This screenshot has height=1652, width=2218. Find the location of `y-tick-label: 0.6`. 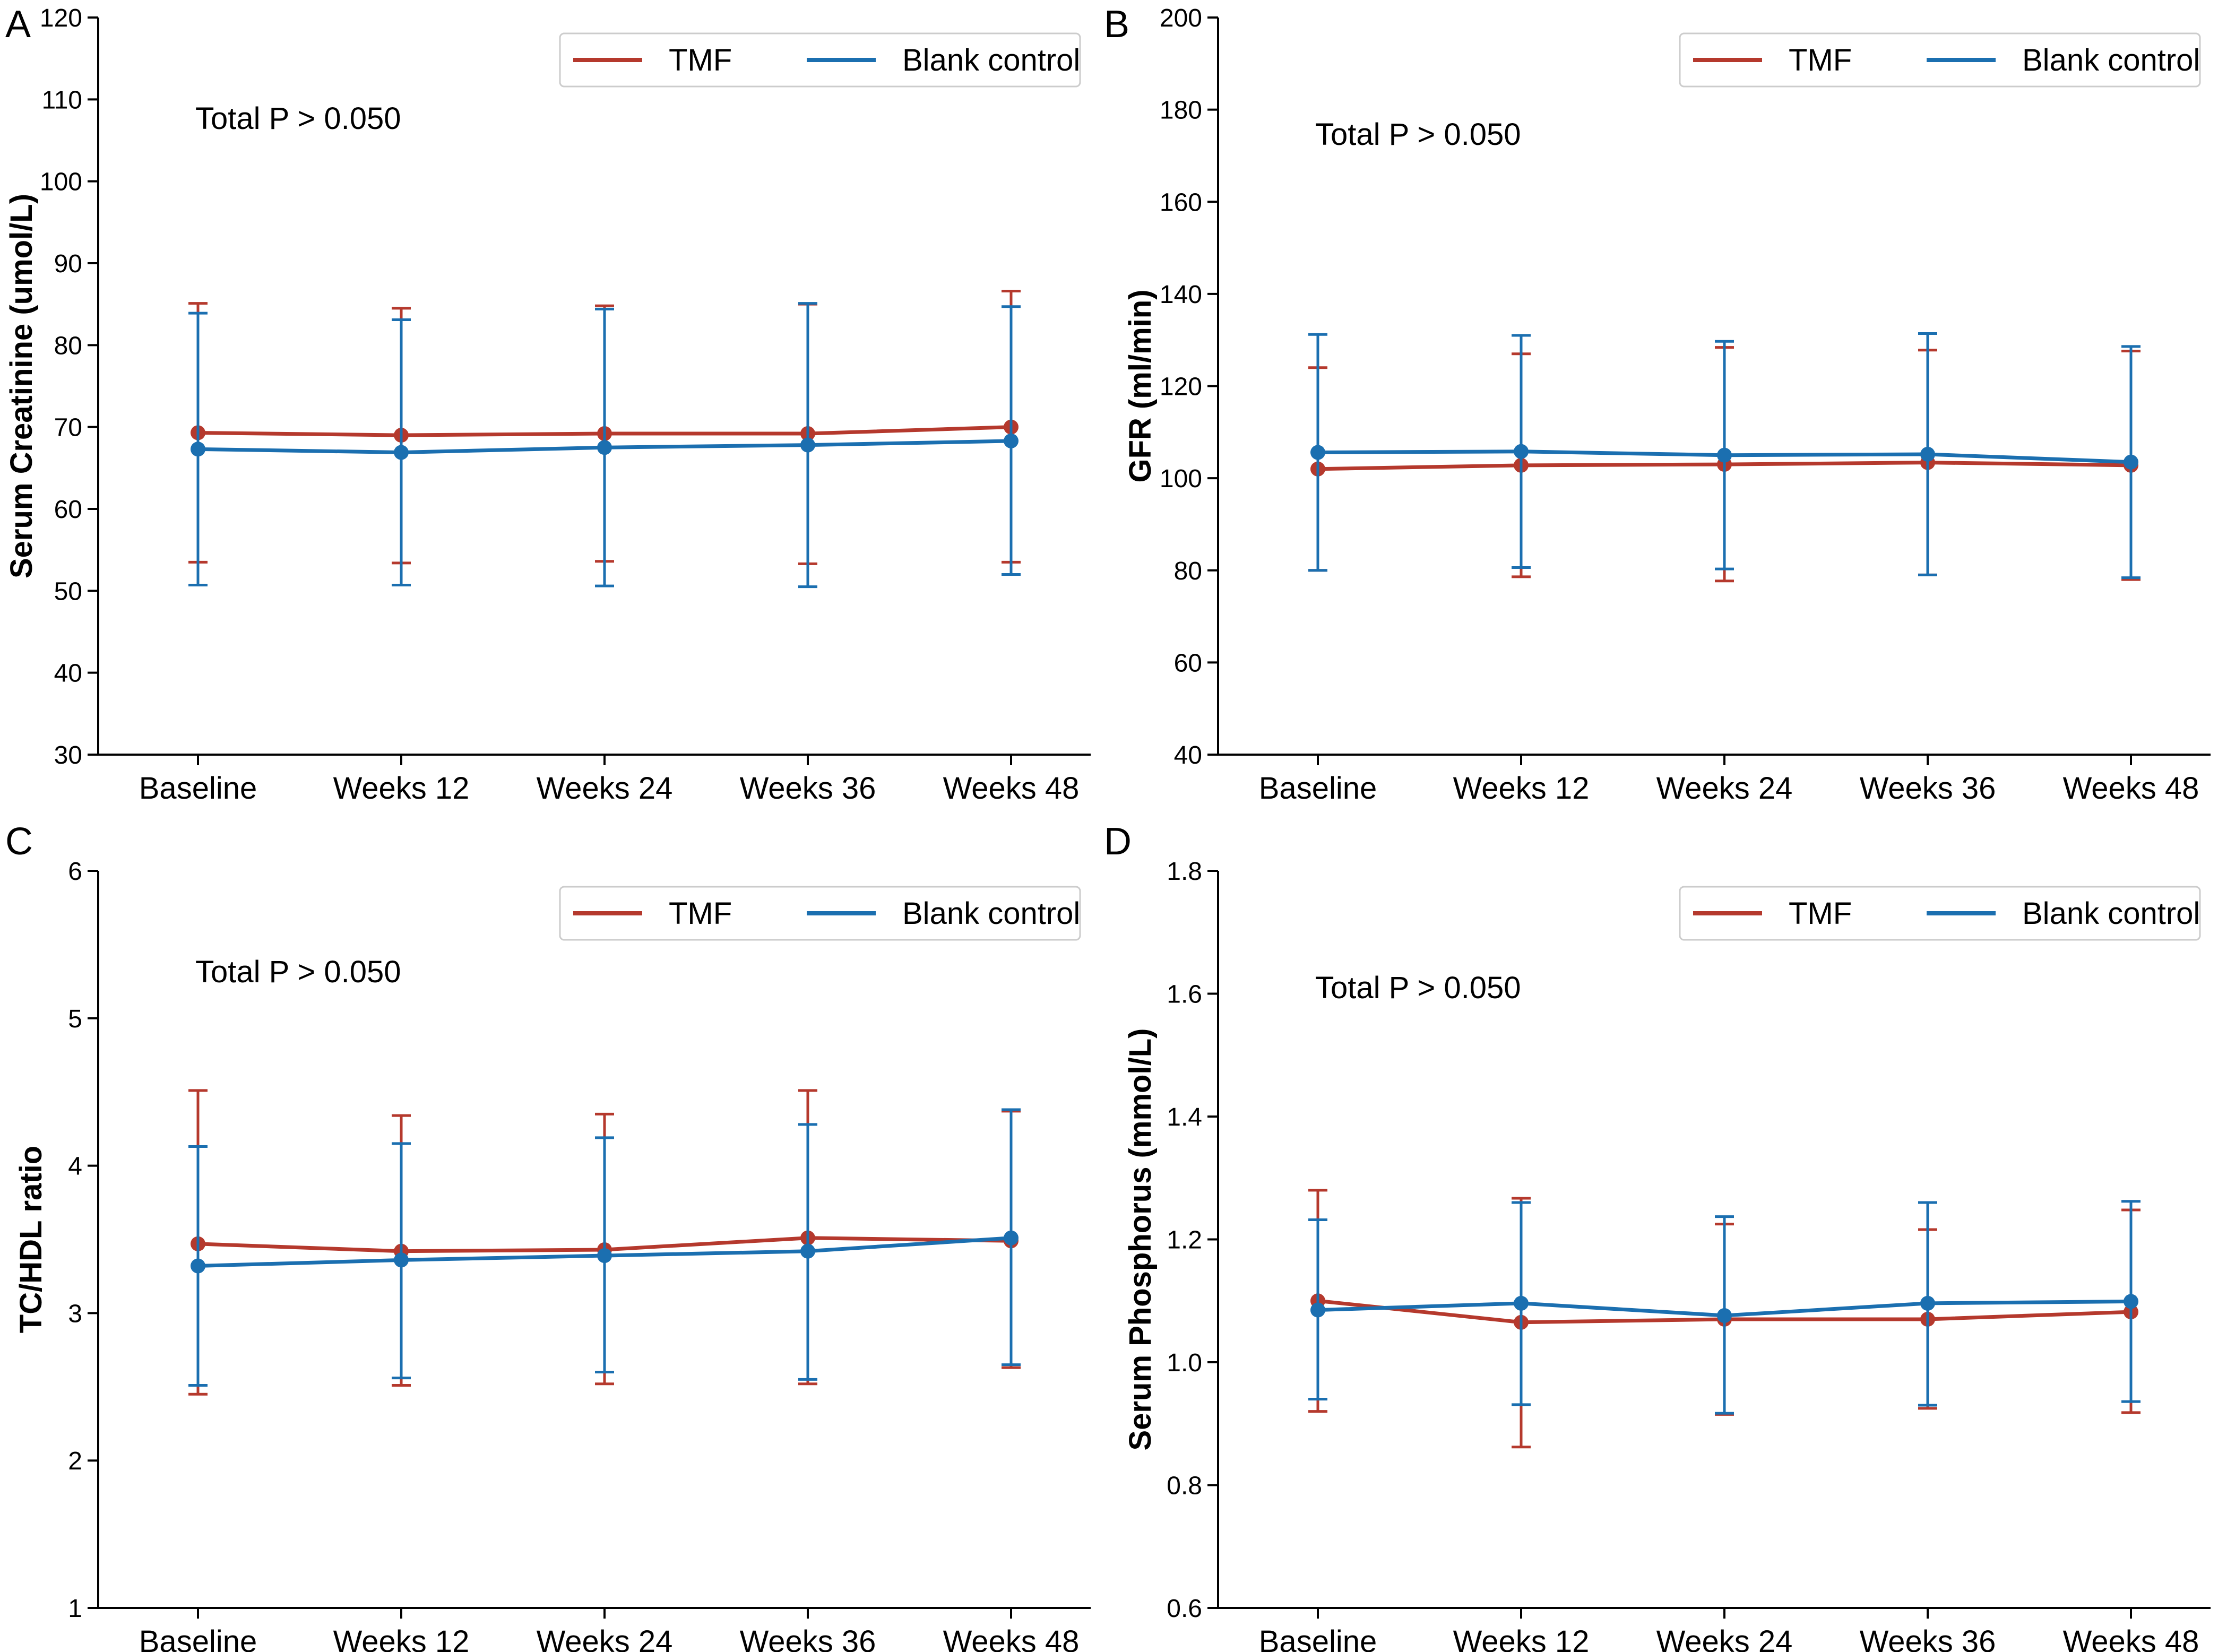

y-tick-label: 0.6 is located at coordinates (1184, 1609).